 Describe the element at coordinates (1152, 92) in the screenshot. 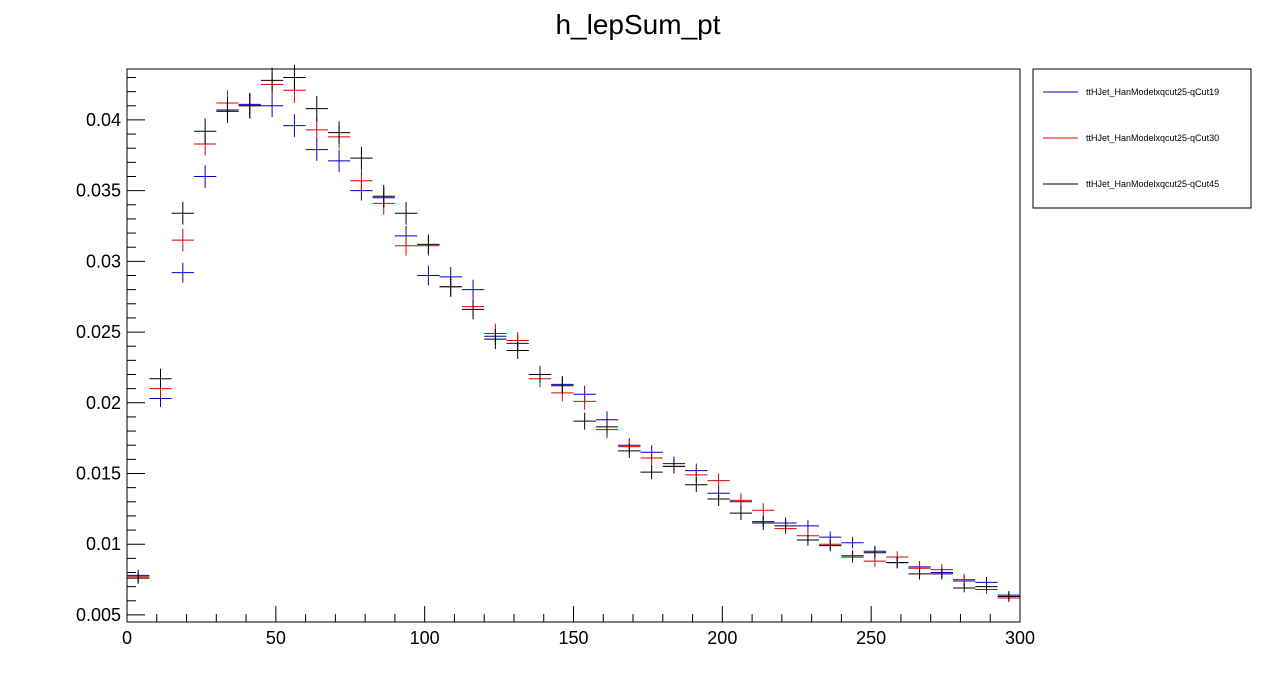

I see `legend-label: ttHJet_HanModelxqcut25-qCut19` at that location.